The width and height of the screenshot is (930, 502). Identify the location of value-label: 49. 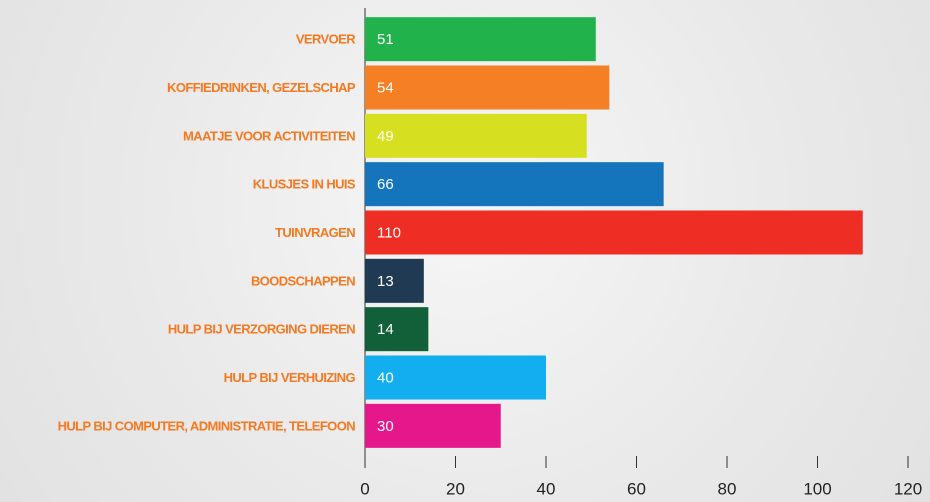
(385, 136).